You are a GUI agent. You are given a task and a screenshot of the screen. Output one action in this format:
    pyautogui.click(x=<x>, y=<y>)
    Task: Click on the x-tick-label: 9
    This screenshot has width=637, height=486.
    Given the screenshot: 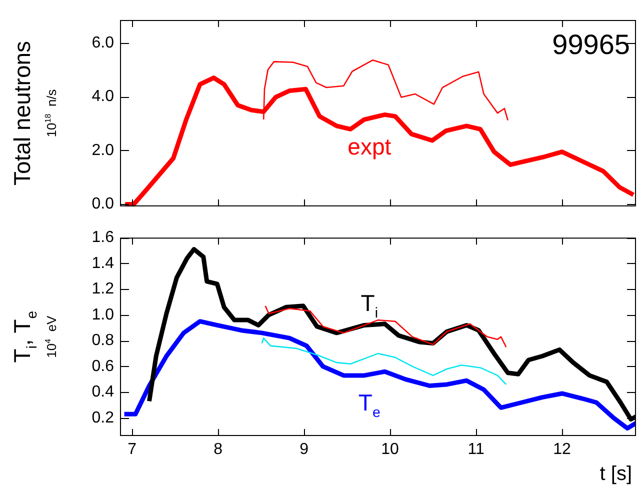 What is the action you would take?
    pyautogui.click(x=304, y=449)
    